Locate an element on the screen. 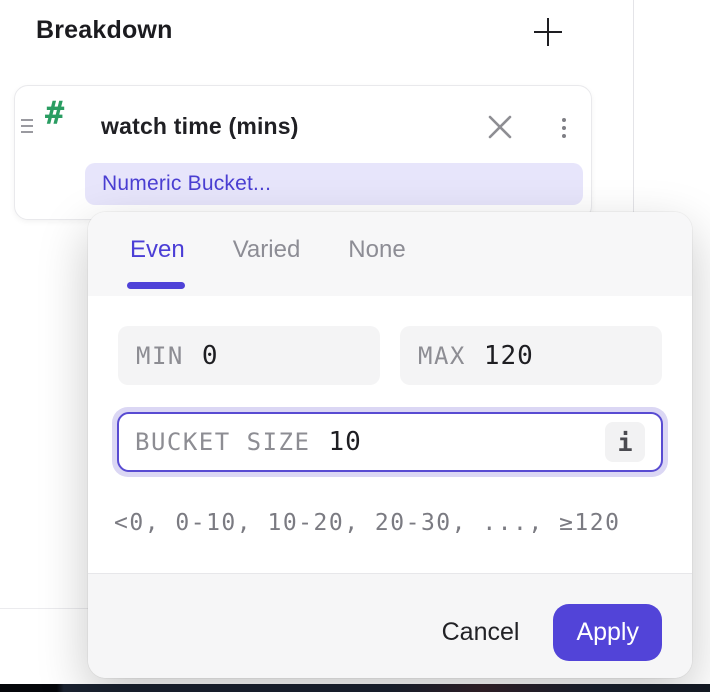 The width and height of the screenshot is (710, 692). background-chart-strip is located at coordinates (355, 688).